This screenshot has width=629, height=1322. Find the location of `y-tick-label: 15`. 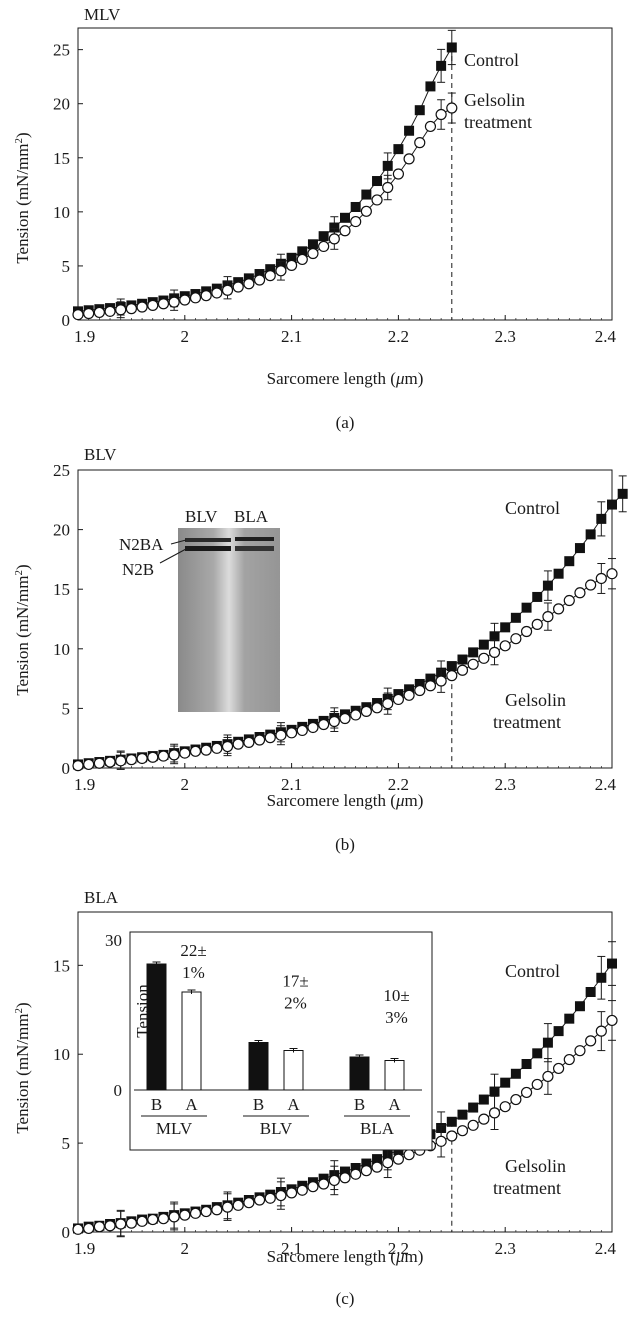

y-tick-label: 15 is located at coordinates (61, 965).